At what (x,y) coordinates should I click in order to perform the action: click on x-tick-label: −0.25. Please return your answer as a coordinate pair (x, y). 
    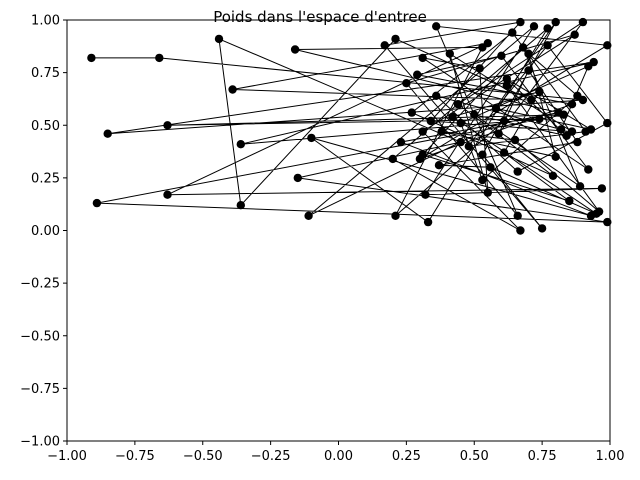
    Looking at the image, I should click on (271, 456).